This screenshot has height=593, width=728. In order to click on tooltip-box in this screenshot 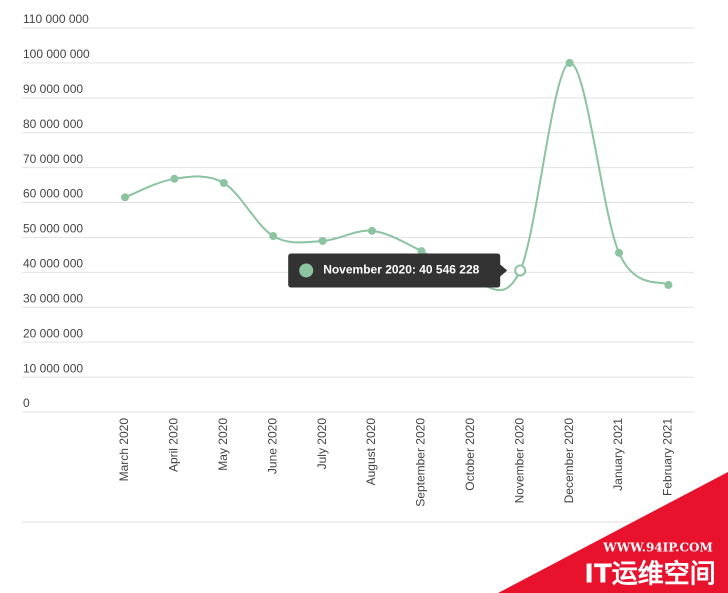, I will do `click(398, 270)`.